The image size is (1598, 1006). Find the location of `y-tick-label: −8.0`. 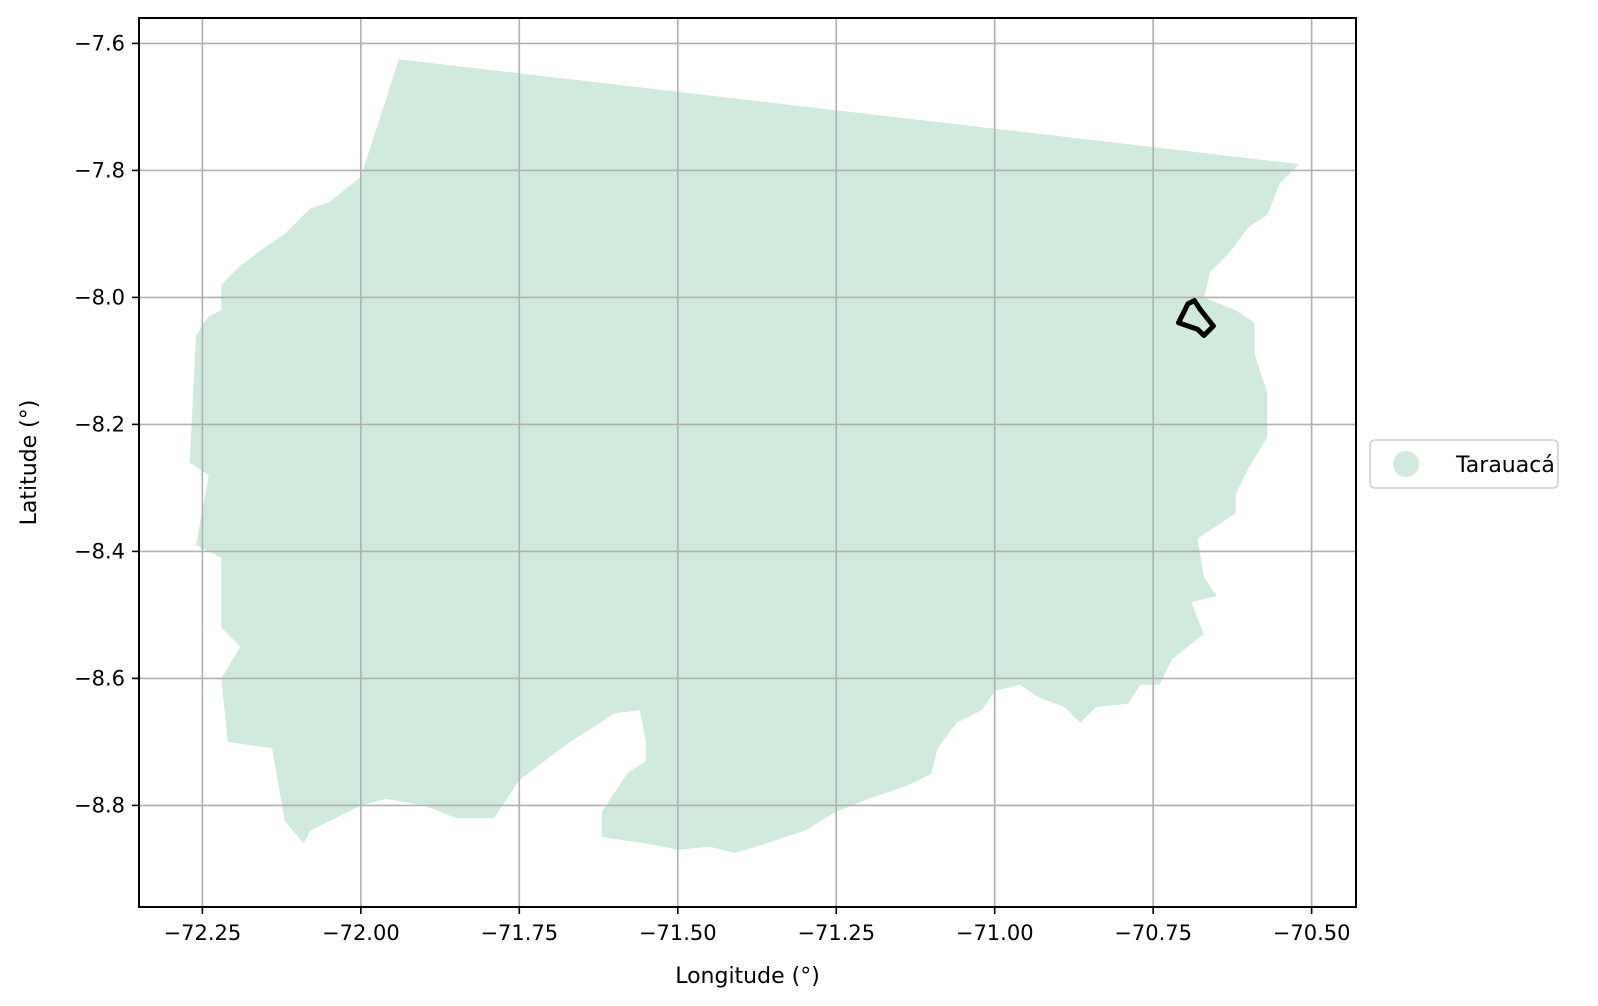

y-tick-label: −8.0 is located at coordinates (99, 297).